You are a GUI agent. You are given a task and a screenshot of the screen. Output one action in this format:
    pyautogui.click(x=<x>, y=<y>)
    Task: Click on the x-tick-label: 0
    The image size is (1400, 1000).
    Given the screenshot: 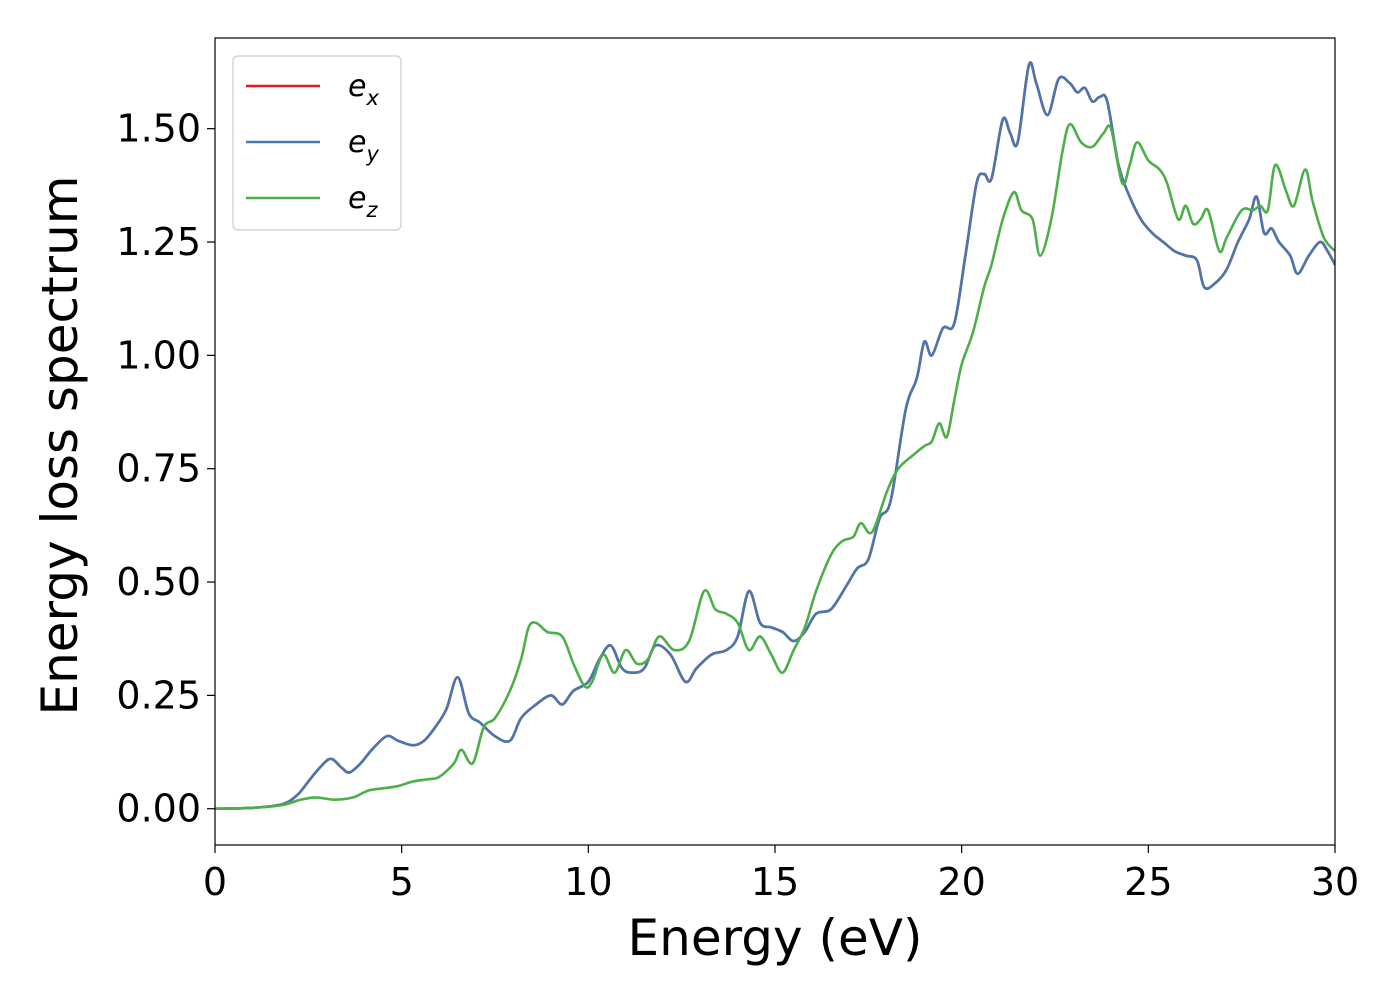 What is the action you would take?
    pyautogui.click(x=215, y=882)
    